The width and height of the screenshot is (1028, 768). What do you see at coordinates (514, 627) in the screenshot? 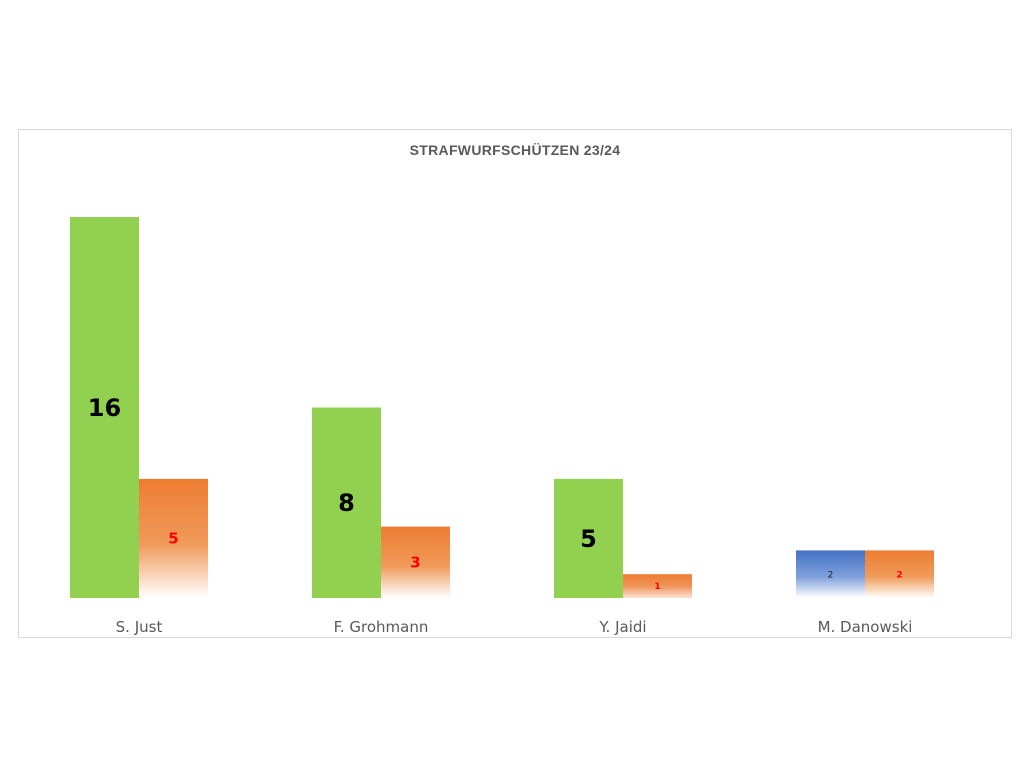
I see `category-labels-layer: S. Just F. Grohmann Y. Jaidi M. Danowski` at bounding box center [514, 627].